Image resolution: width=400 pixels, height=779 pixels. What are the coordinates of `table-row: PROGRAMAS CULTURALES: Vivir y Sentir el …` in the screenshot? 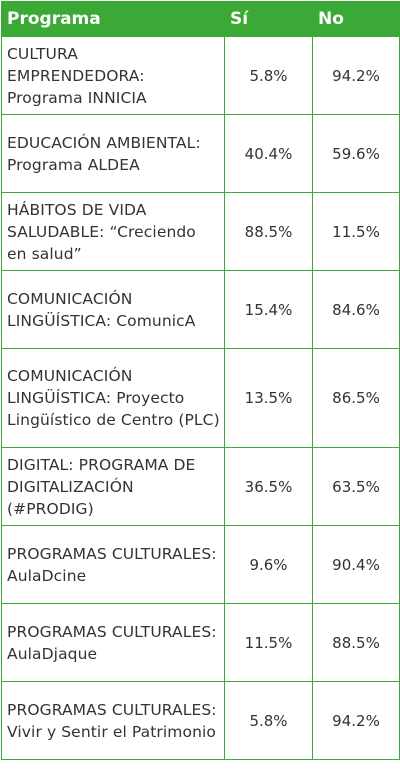 It's located at (200, 720).